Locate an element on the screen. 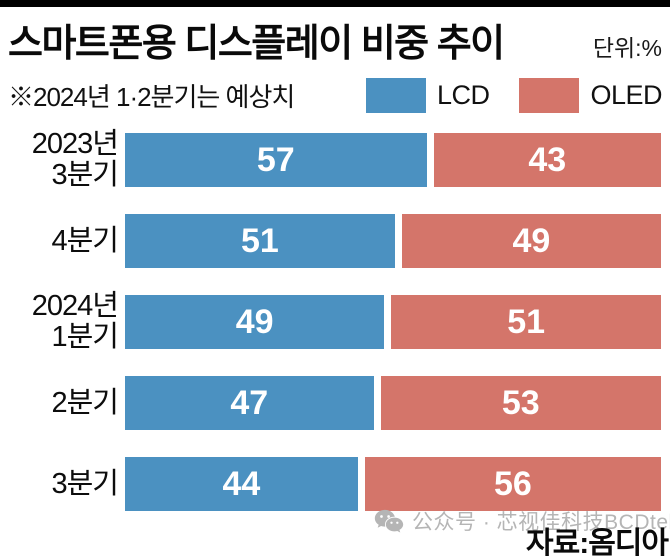 Image resolution: width=670 pixels, height=559 pixels. lcd-bar-segment: 49 is located at coordinates (255, 322).